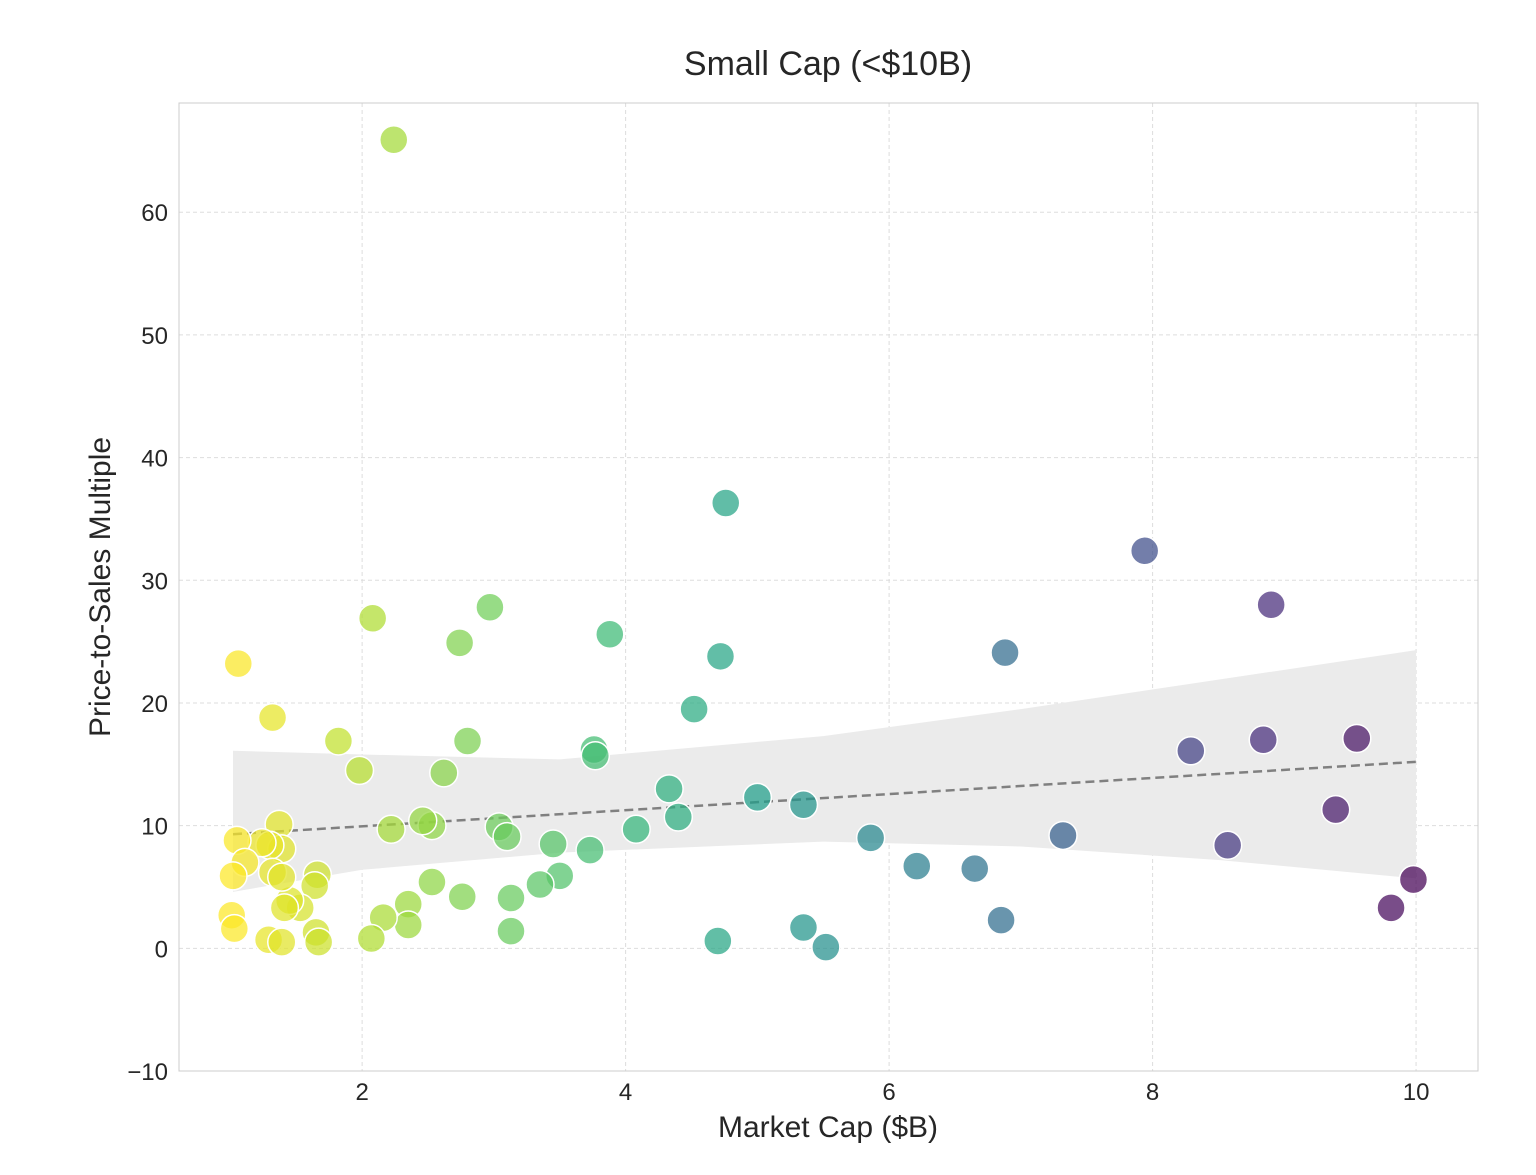 This screenshot has width=1536, height=1175. What do you see at coordinates (154, 827) in the screenshot?
I see `y-tick-label: 10` at bounding box center [154, 827].